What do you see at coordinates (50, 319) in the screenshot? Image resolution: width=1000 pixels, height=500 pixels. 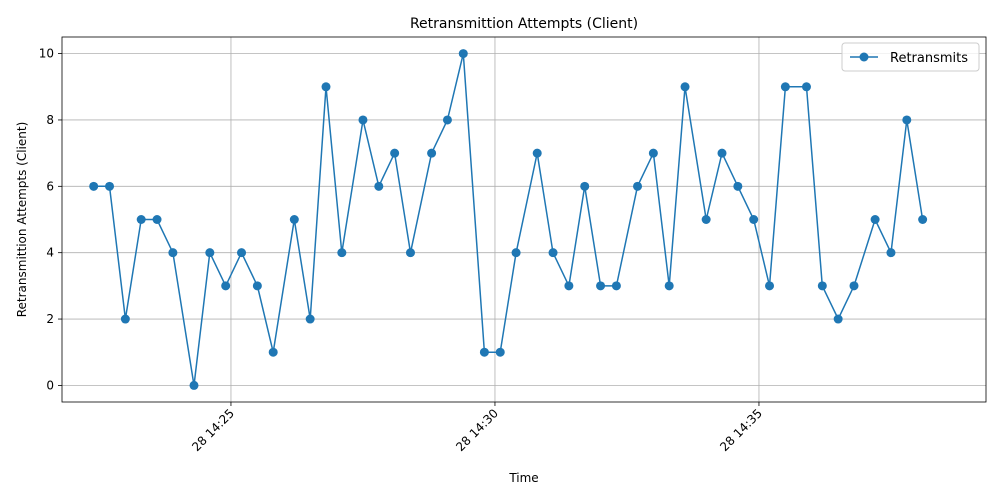 I see `y-tick-label: 2` at bounding box center [50, 319].